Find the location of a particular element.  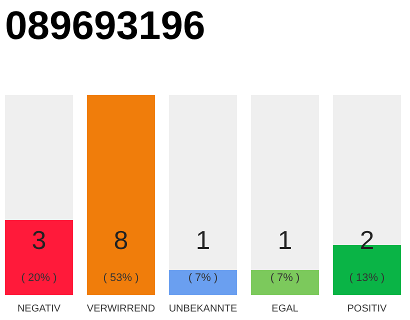

x-tick-label: UNBEKANNTE is located at coordinates (203, 309).